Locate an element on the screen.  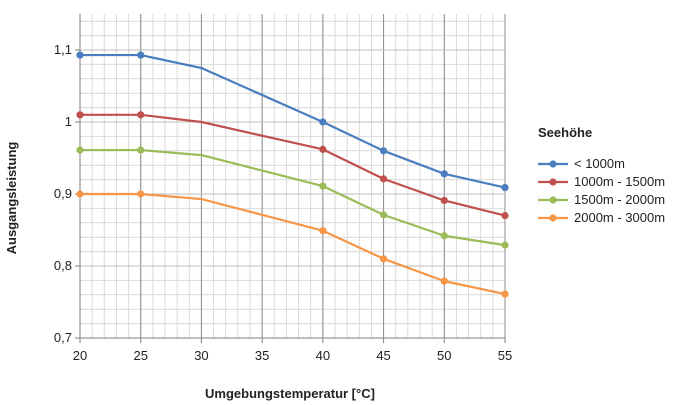
y-tick-label: 0,9 is located at coordinates (63, 193).